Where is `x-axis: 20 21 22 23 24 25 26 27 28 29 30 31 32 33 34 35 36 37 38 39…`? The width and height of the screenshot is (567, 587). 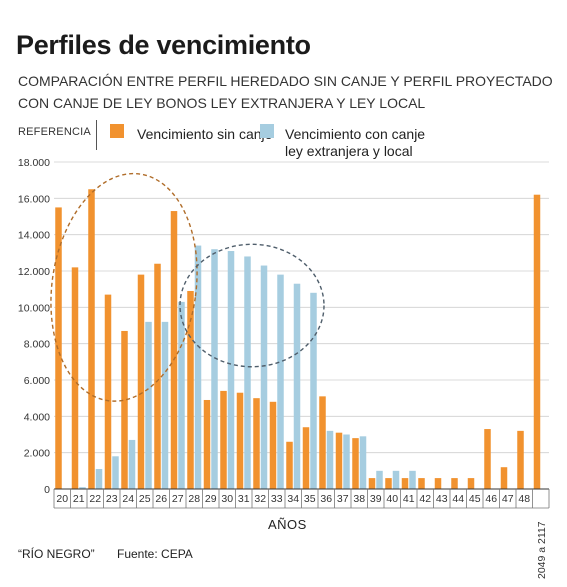 x-axis: 20 21 22 23 24 25 26 27 28 29 30 31 32 33 34 35 36 37 38 39… is located at coordinates (301, 533).